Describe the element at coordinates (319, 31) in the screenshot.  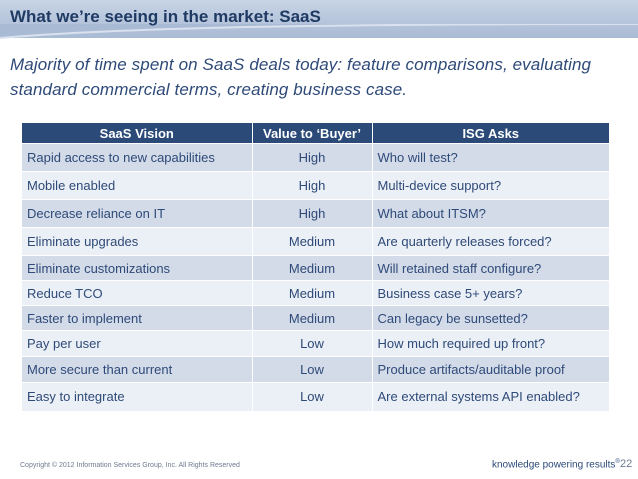
I see `title-swoosh` at that location.